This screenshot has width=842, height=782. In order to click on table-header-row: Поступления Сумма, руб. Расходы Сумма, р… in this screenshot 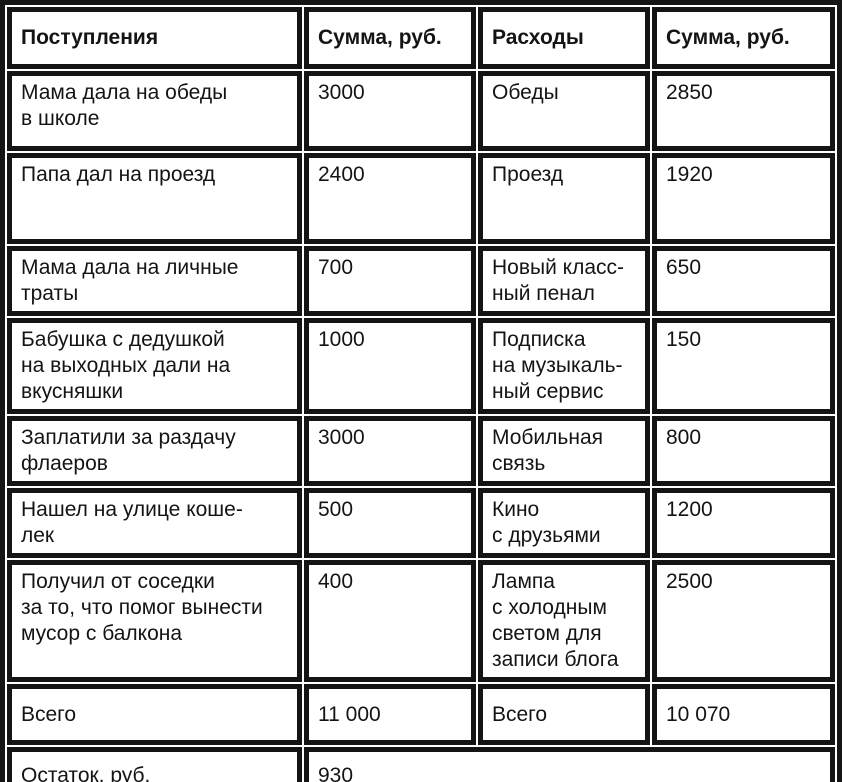, I will do `click(421, 38)`.